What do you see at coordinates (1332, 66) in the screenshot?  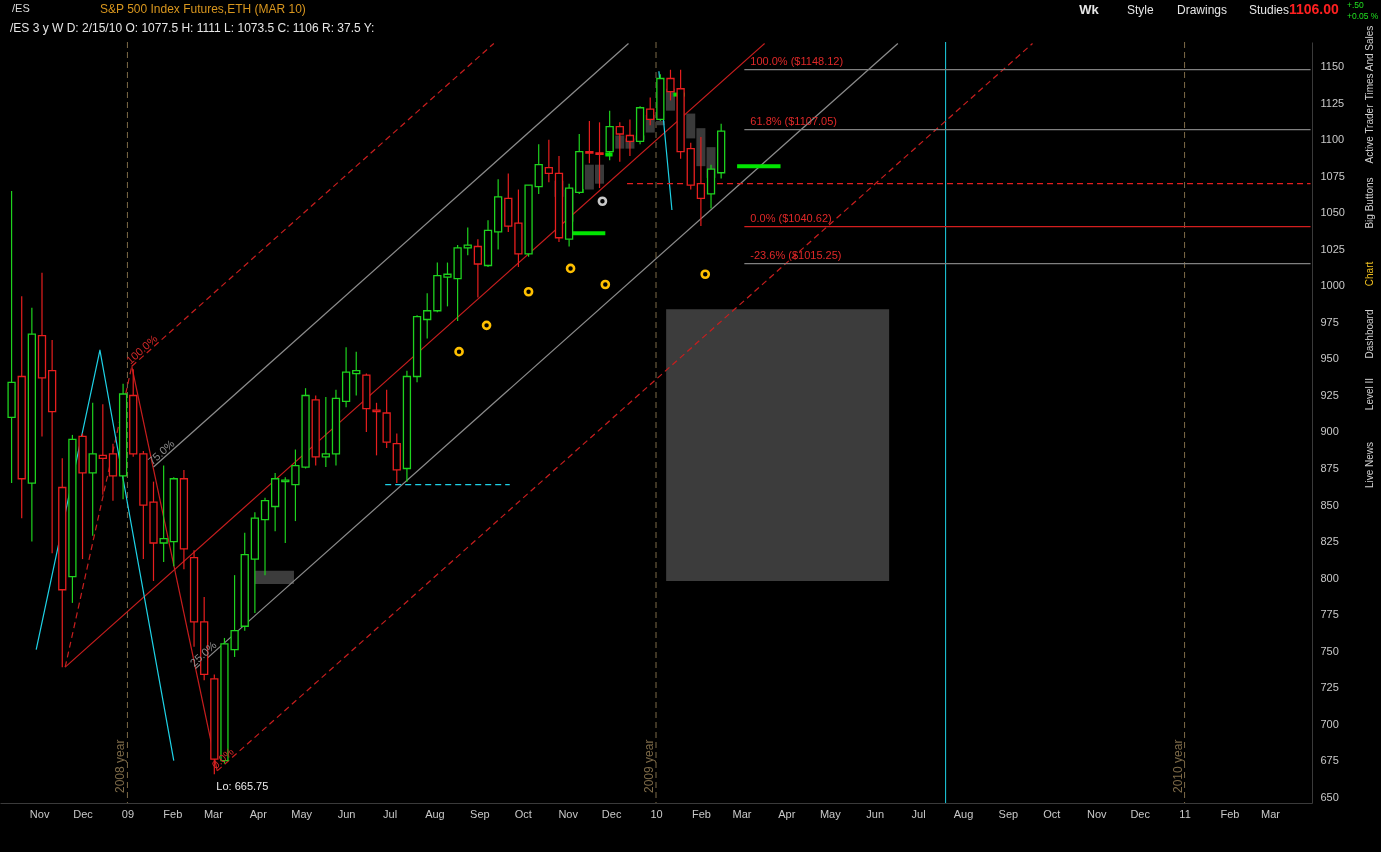 I see `y-tick-label: 1150` at bounding box center [1332, 66].